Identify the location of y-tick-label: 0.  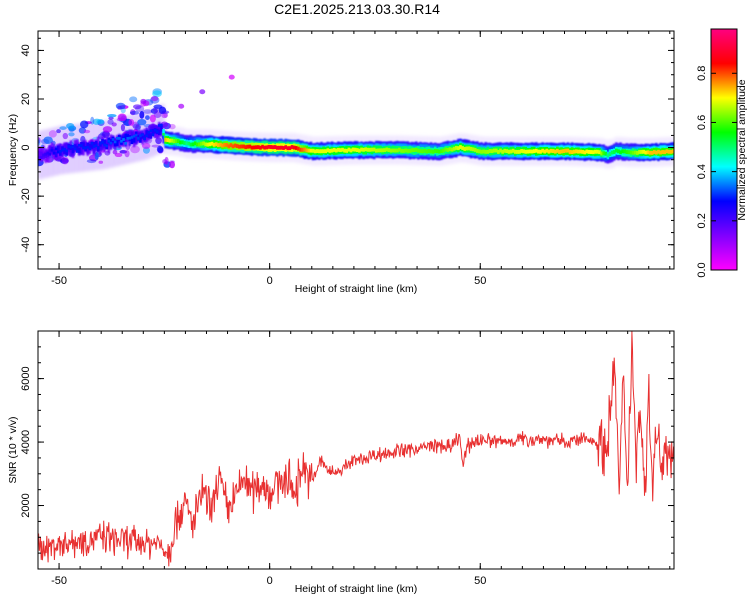
(26, 148).